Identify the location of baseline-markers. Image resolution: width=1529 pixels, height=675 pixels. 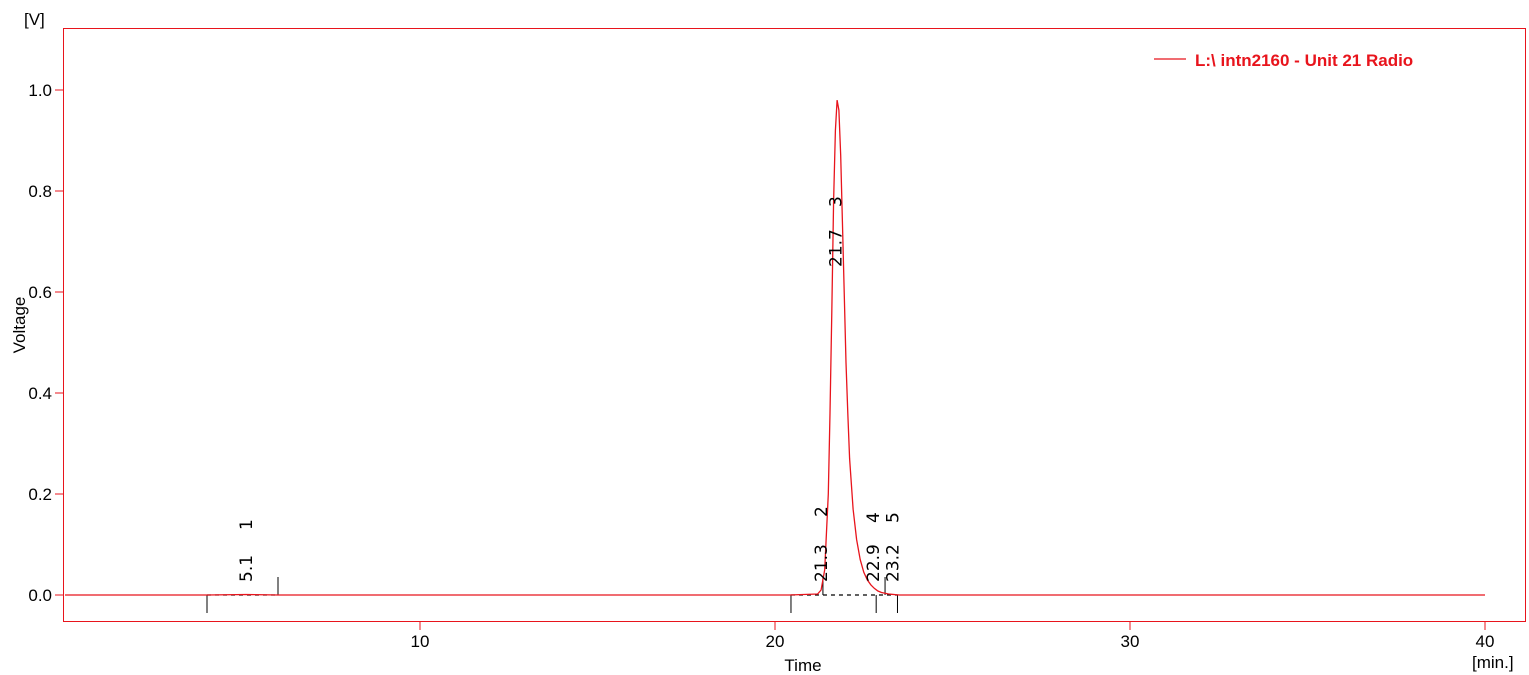
(552, 595).